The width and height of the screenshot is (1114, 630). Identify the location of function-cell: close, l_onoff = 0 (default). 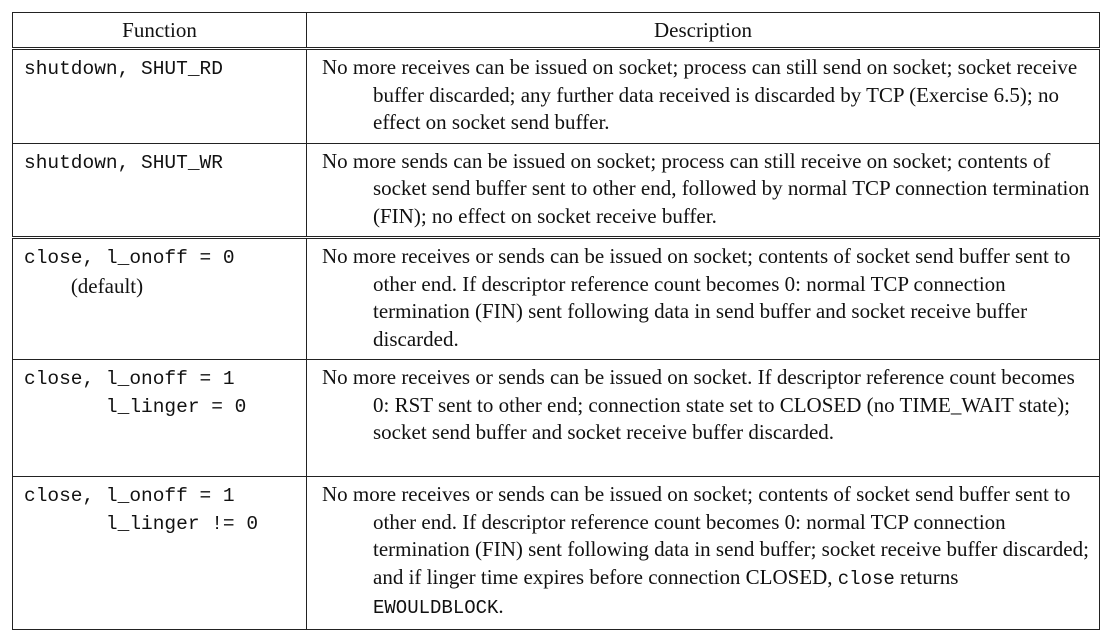
(159, 298).